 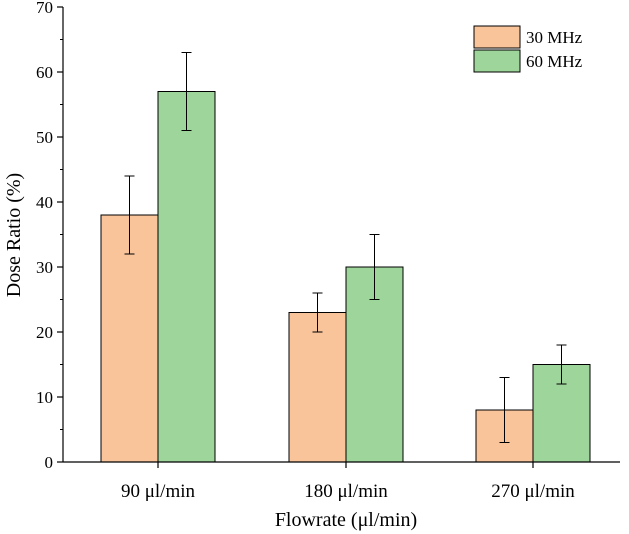 I want to click on legend: 30 MHz 60 MHz, so click(x=528, y=49).